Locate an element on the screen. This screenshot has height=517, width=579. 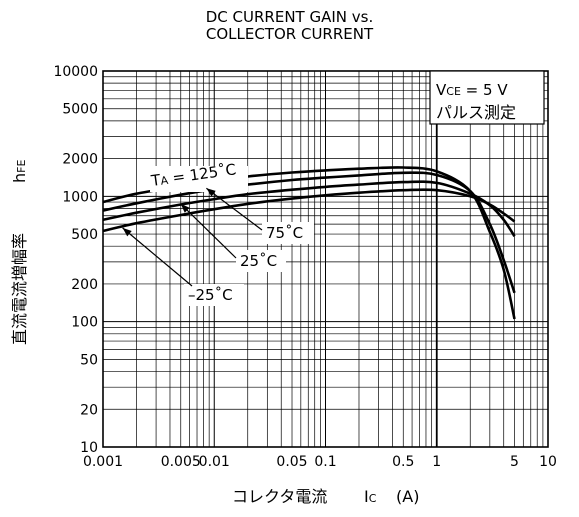
condition-box is located at coordinates (487, 97).